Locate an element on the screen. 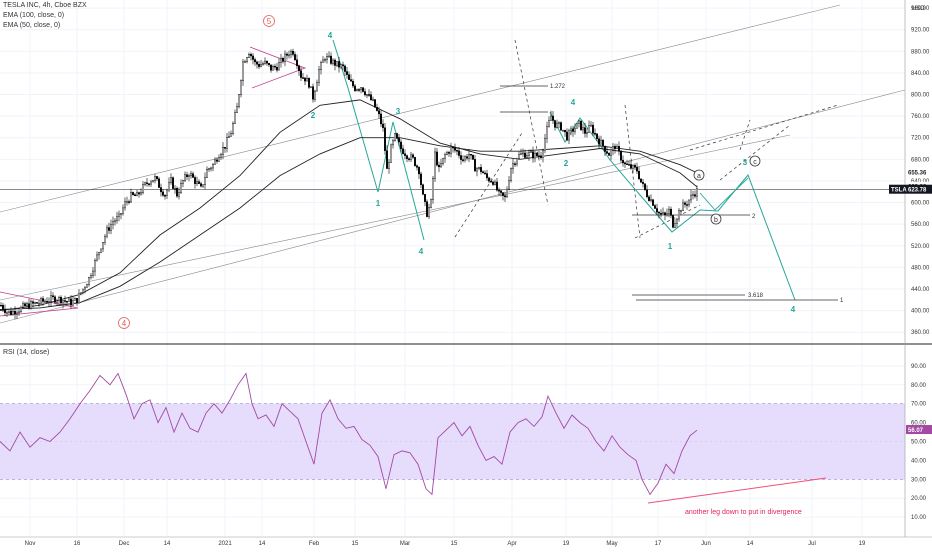 The image size is (932, 555). wave-label-teal: 2 is located at coordinates (313, 115).